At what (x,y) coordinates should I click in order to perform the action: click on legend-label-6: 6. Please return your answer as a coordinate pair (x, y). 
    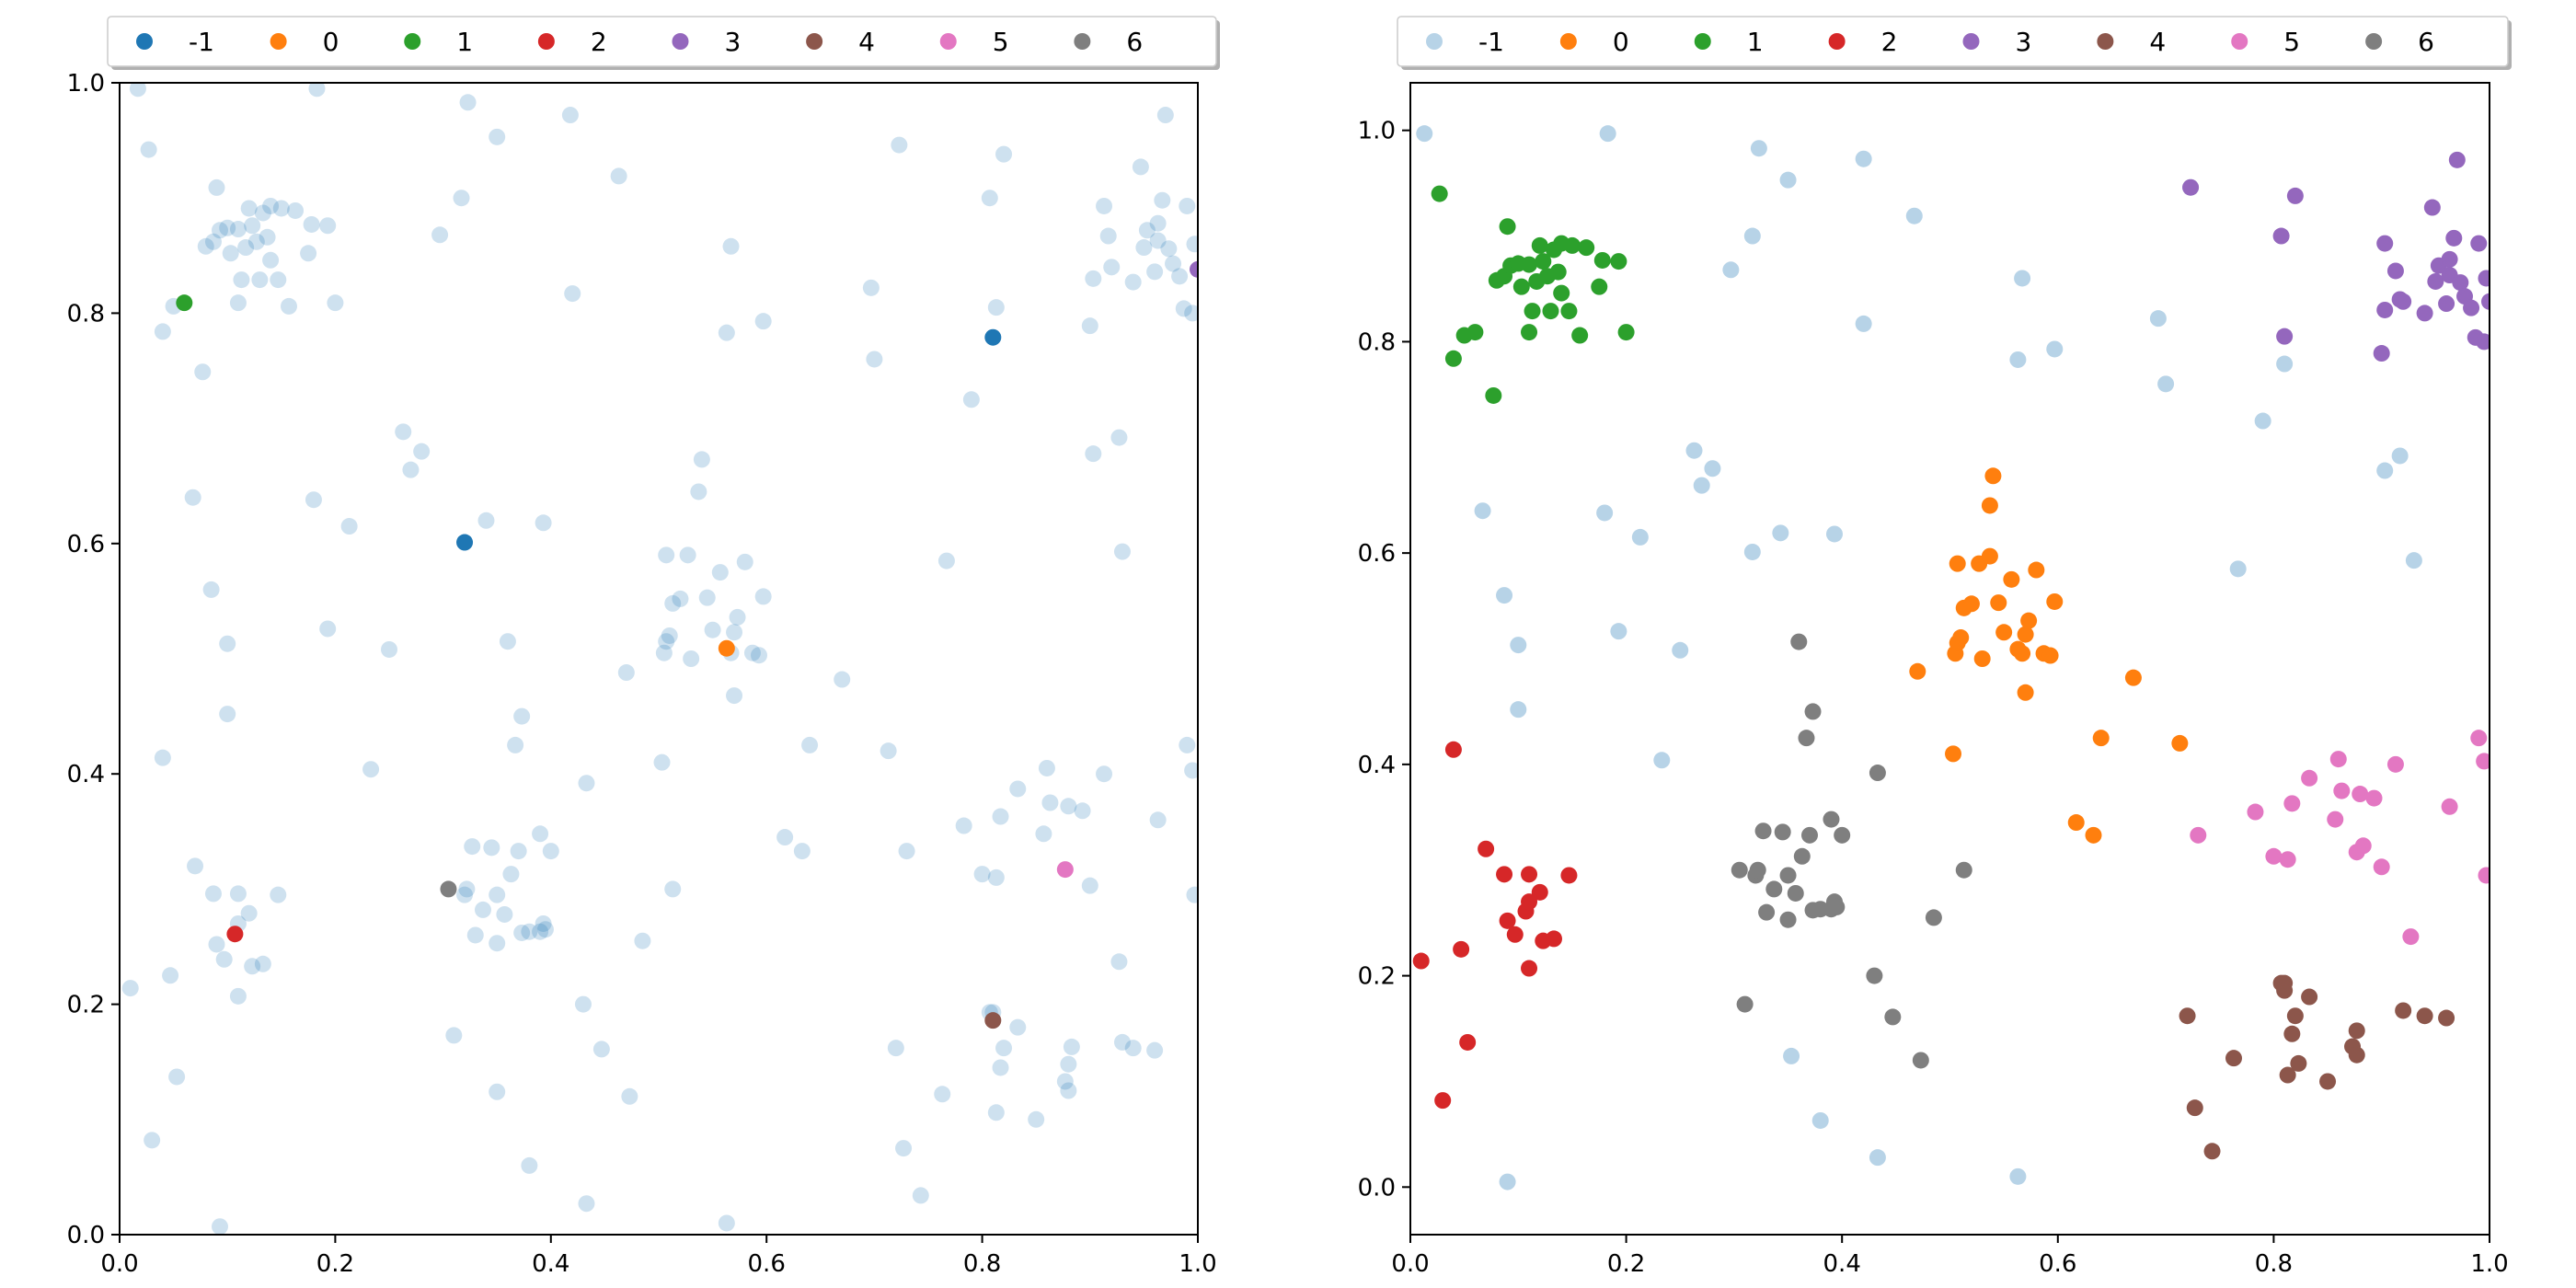
    Looking at the image, I should click on (1134, 42).